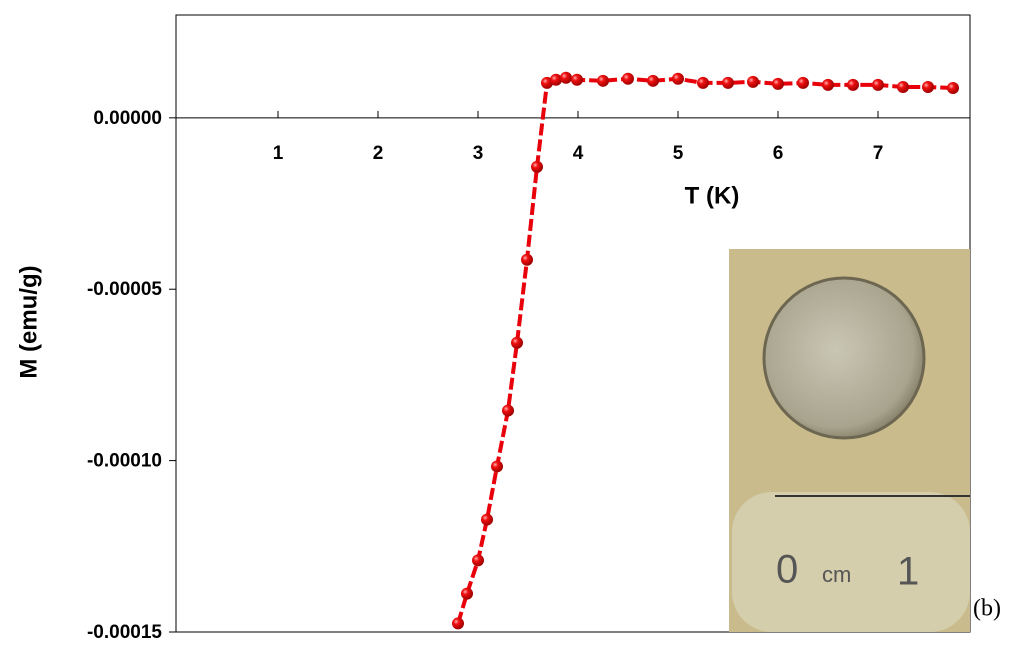 This screenshot has width=1026, height=649. I want to click on x-tick-label: 1, so click(278, 153).